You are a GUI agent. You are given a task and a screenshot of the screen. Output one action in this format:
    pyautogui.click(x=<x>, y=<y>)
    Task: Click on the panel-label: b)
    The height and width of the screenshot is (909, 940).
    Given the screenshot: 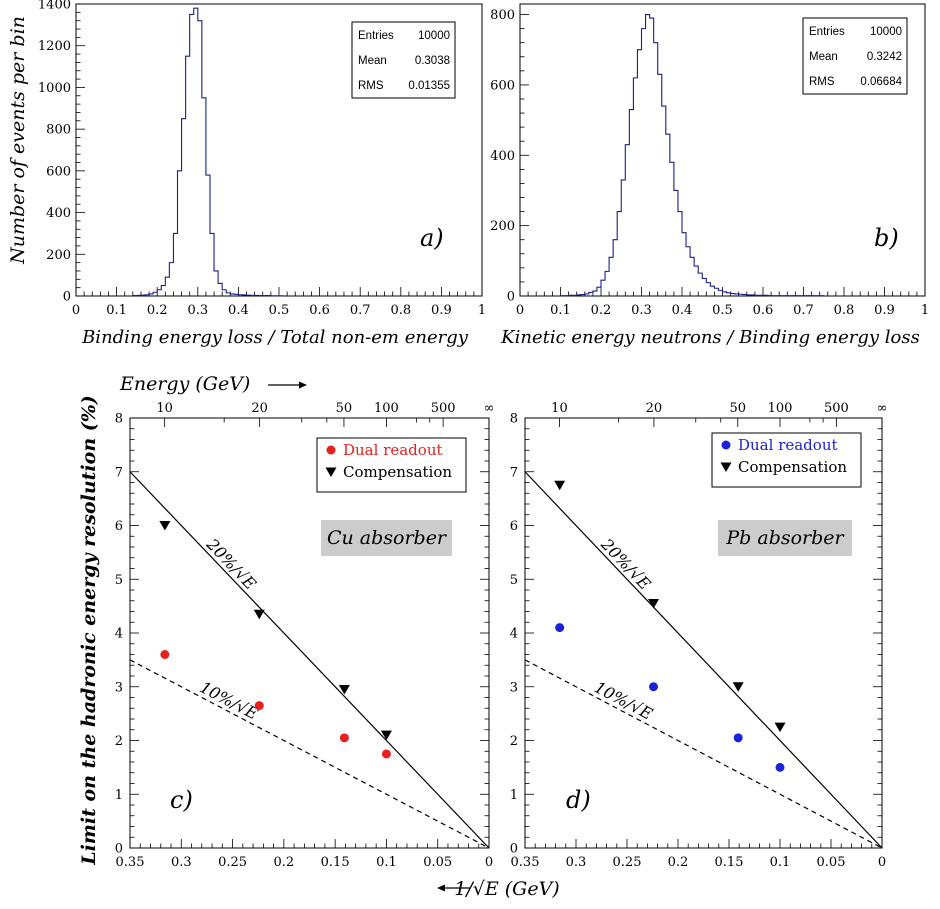 What is the action you would take?
    pyautogui.click(x=886, y=238)
    